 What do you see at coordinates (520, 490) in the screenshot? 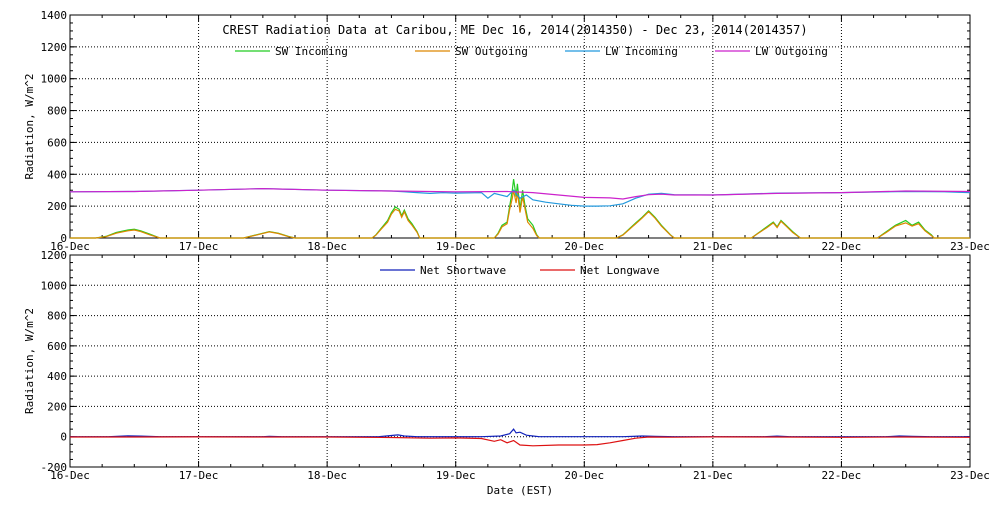
I see `x-axis-label: Date (EST)` at bounding box center [520, 490].